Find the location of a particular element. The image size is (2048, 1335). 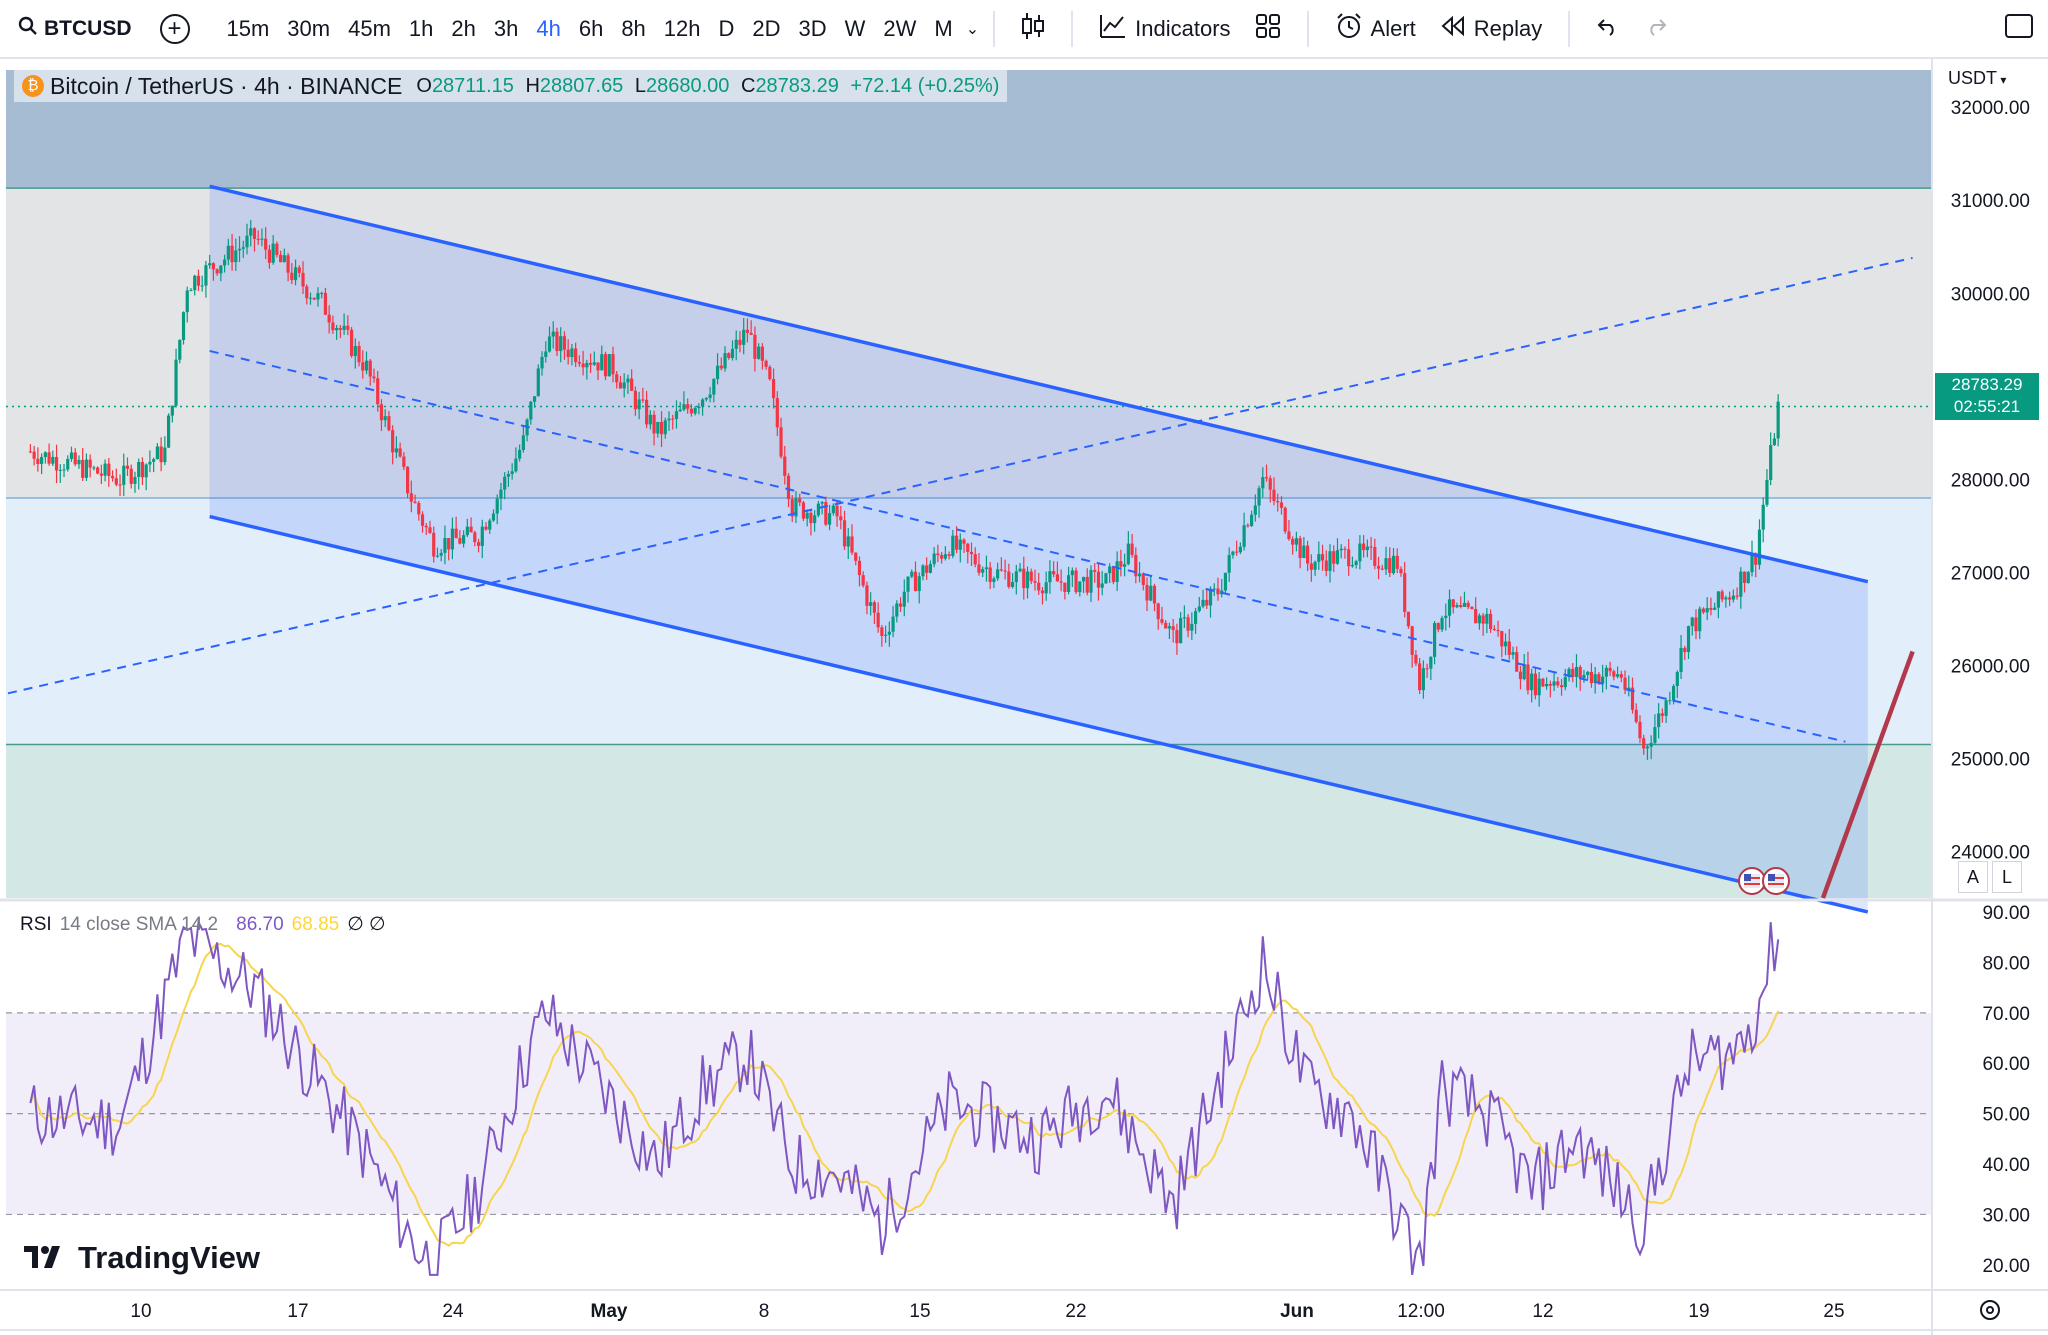

rsi-axis: 90.00 80.00 70.00 60.00 50.00 40.00 30.00 20.00 is located at coordinates (2006, 1090).